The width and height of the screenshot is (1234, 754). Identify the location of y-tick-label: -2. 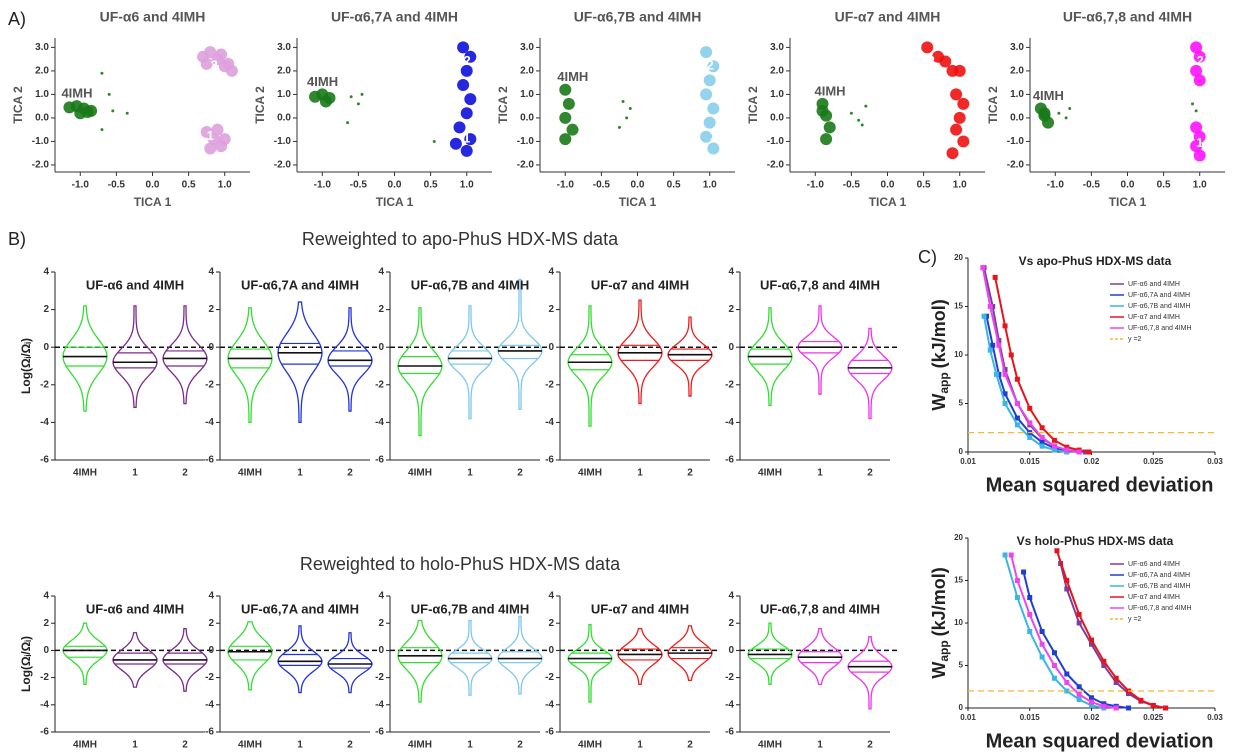
(379, 384).